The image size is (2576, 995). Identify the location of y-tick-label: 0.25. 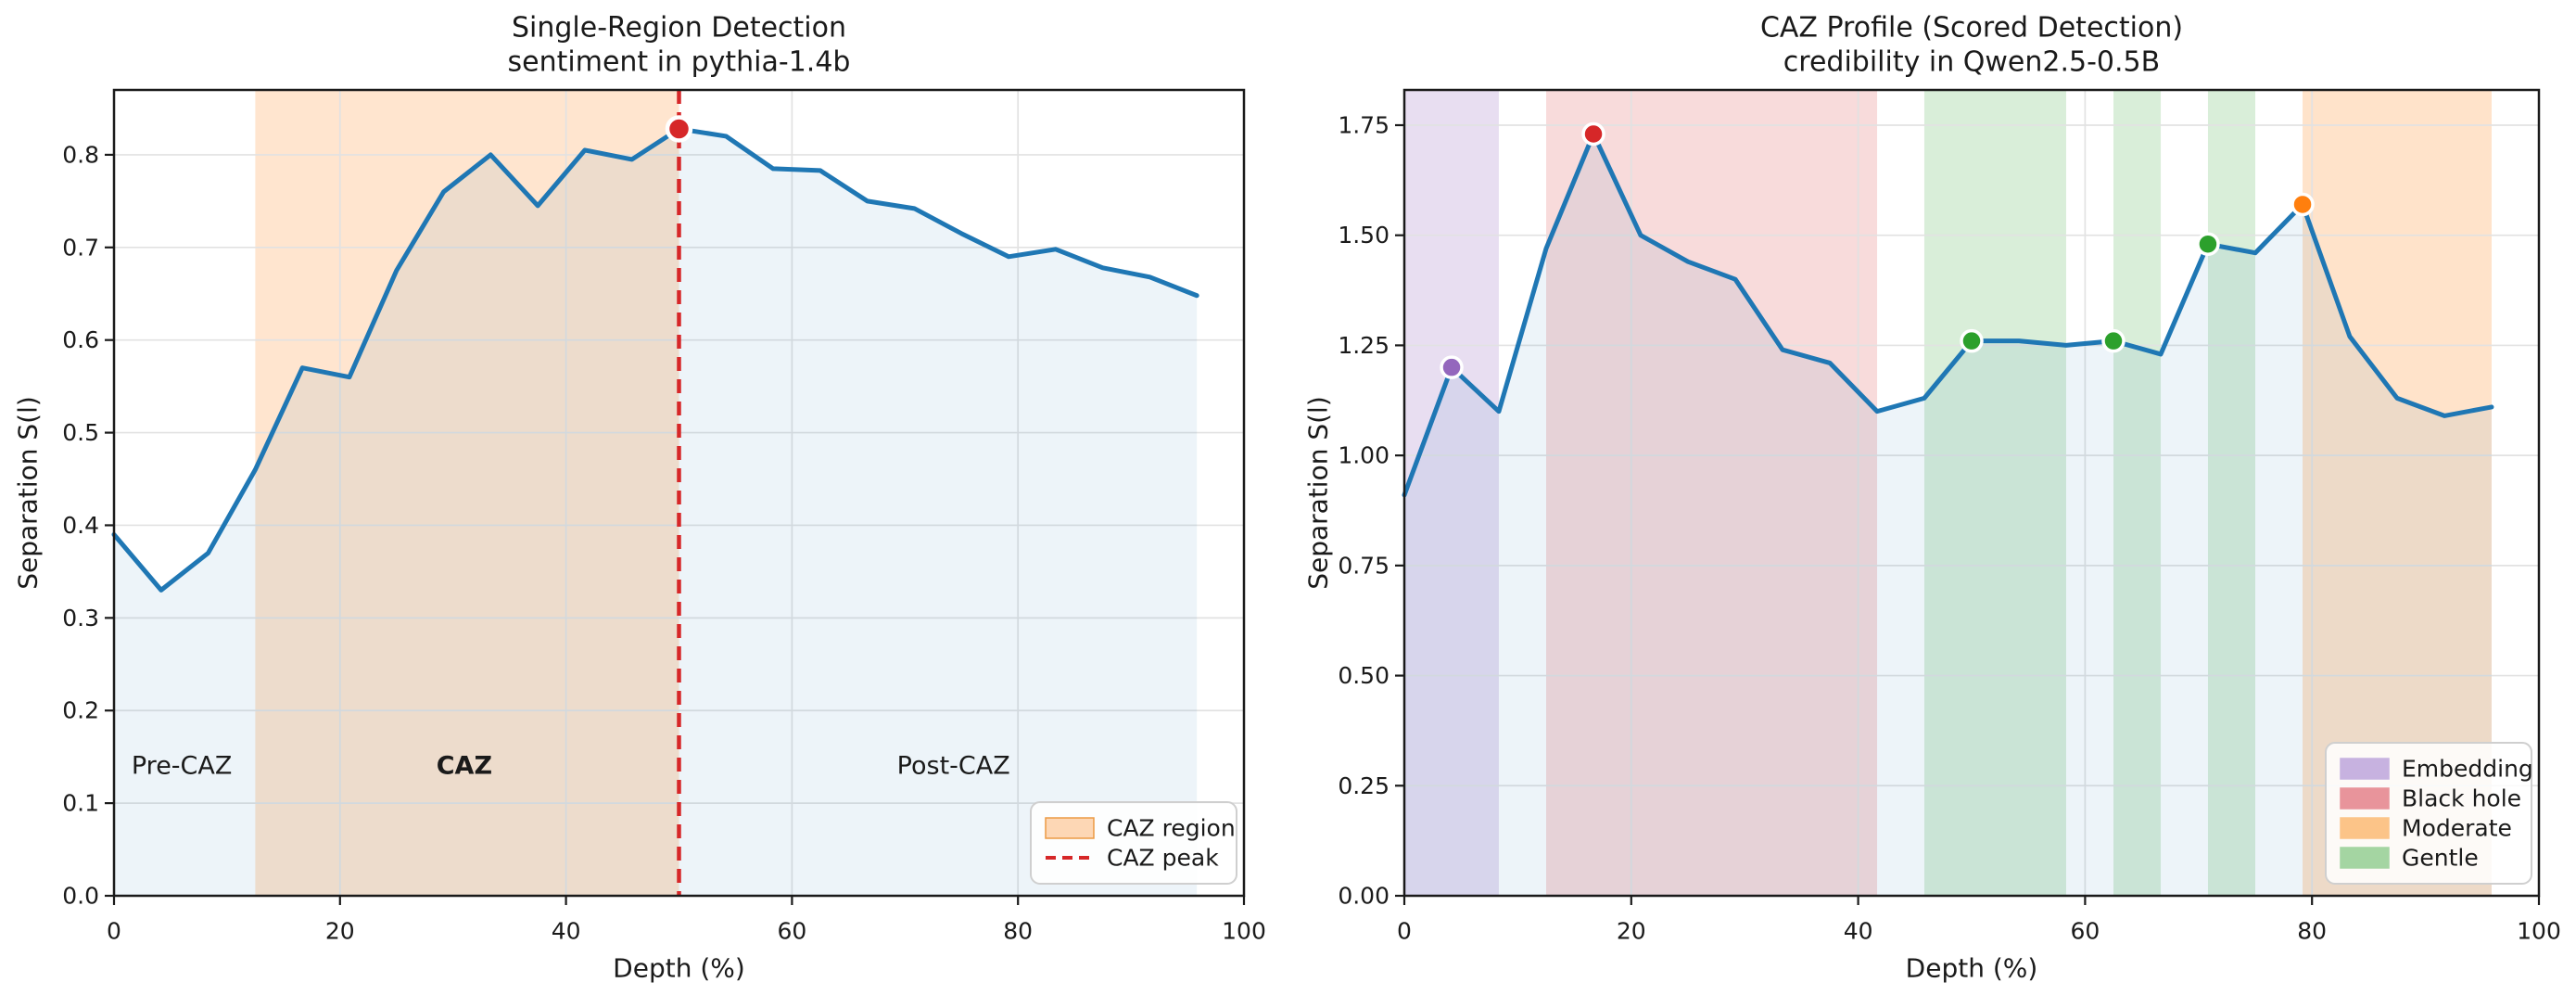
(1364, 786).